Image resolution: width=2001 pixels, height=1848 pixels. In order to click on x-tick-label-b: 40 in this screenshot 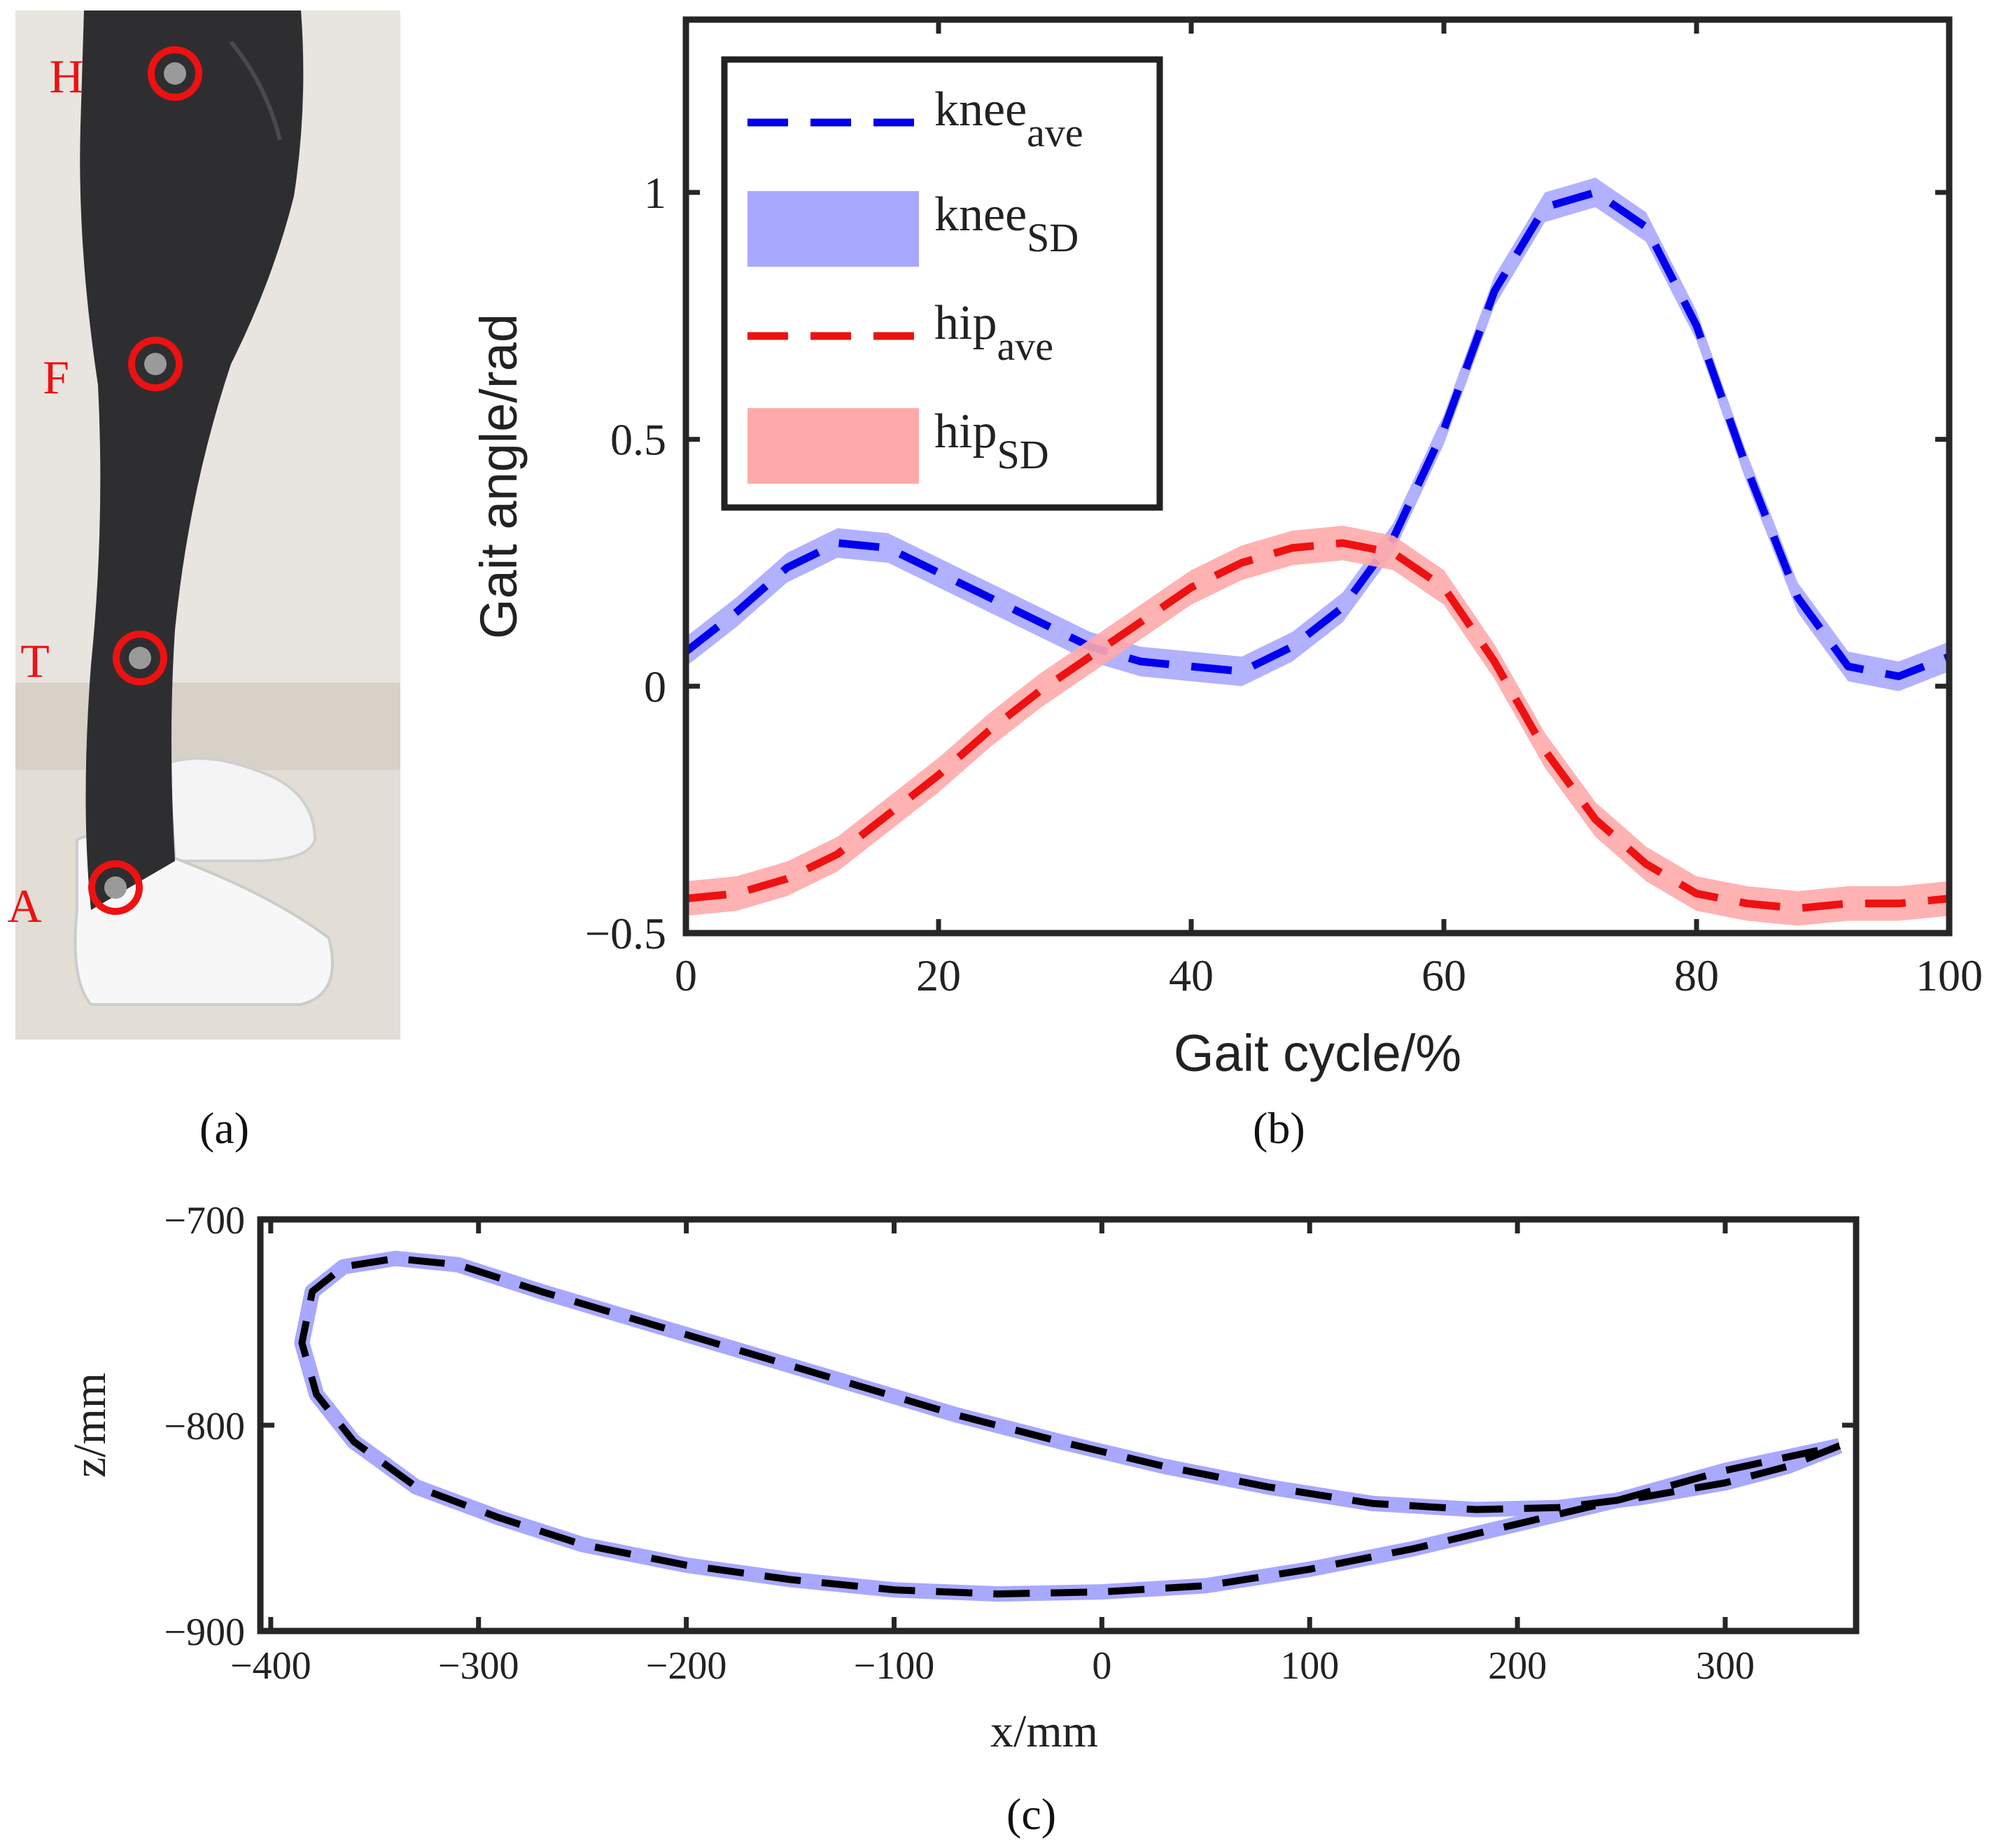, I will do `click(1191, 975)`.